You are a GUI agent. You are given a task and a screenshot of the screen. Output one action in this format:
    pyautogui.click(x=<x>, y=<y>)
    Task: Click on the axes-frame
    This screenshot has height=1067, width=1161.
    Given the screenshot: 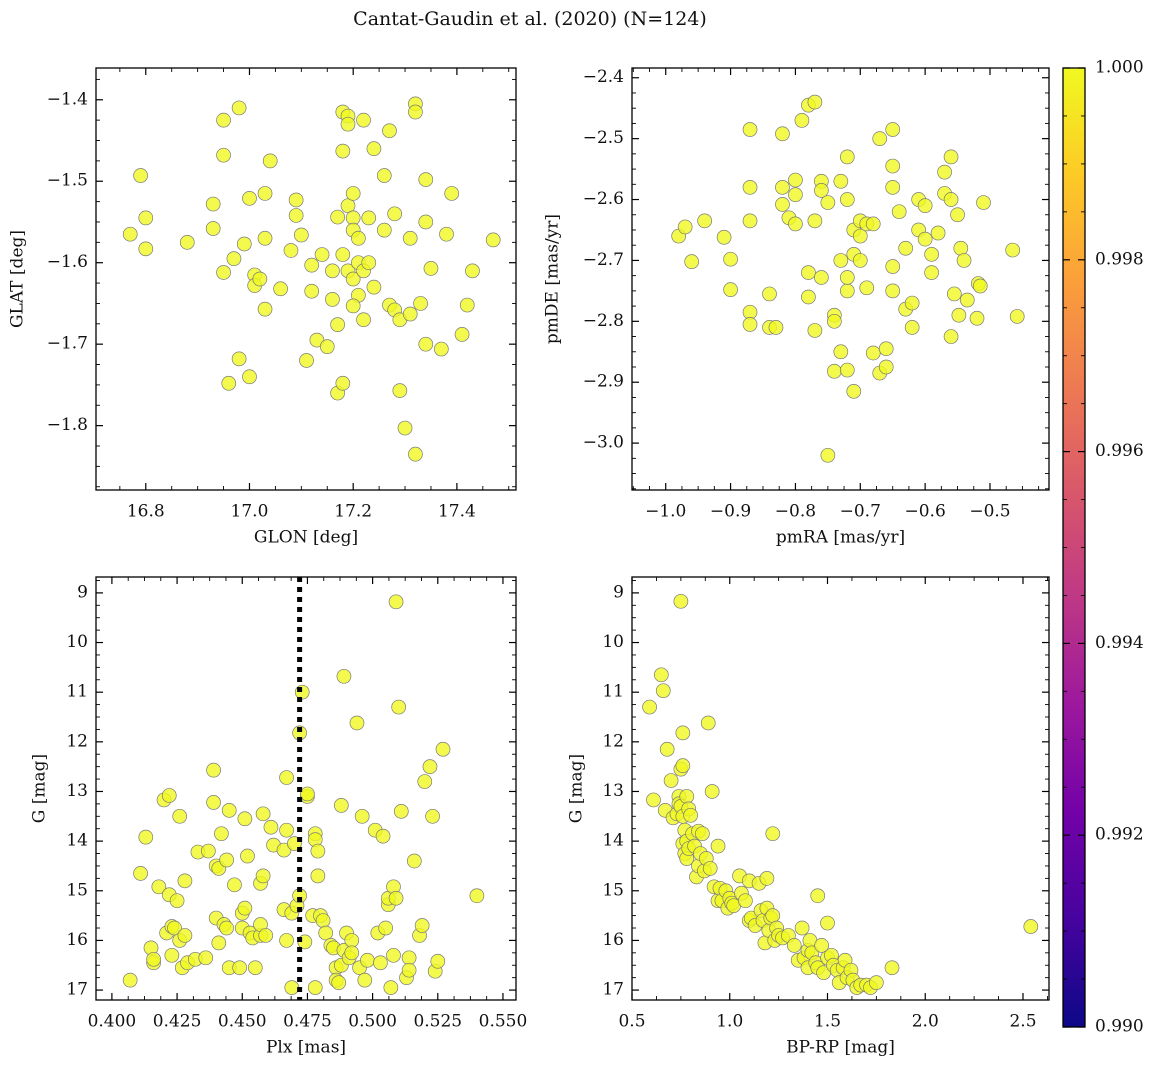 What is the action you would take?
    pyautogui.click(x=306, y=279)
    